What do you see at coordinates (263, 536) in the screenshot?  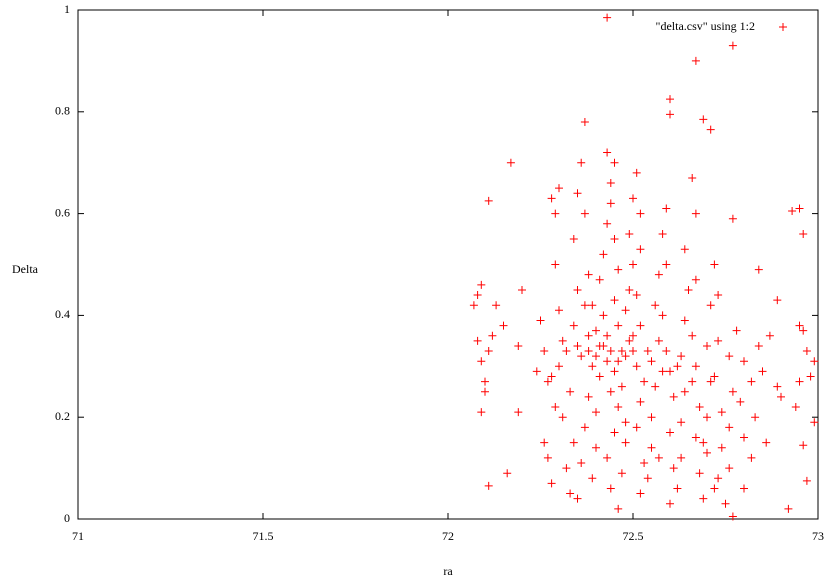 I see `x-tick-label: 71.5` at bounding box center [263, 536].